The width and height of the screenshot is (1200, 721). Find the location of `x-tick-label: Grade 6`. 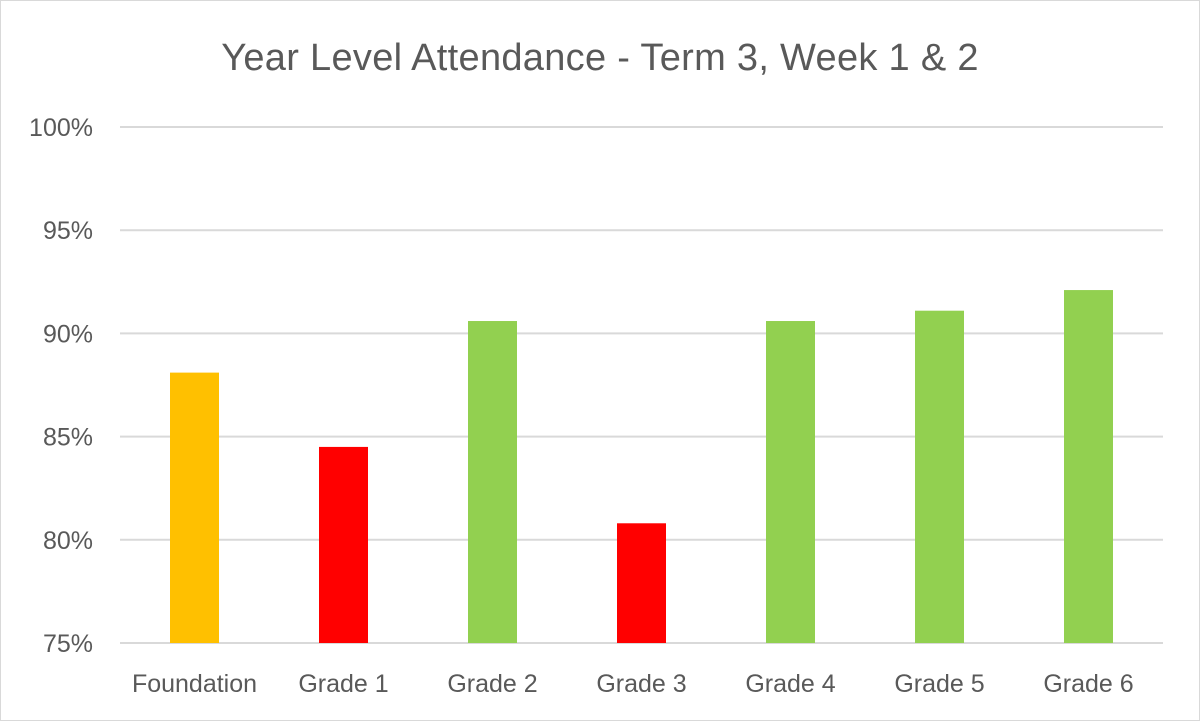

x-tick-label: Grade 6 is located at coordinates (1088, 684).